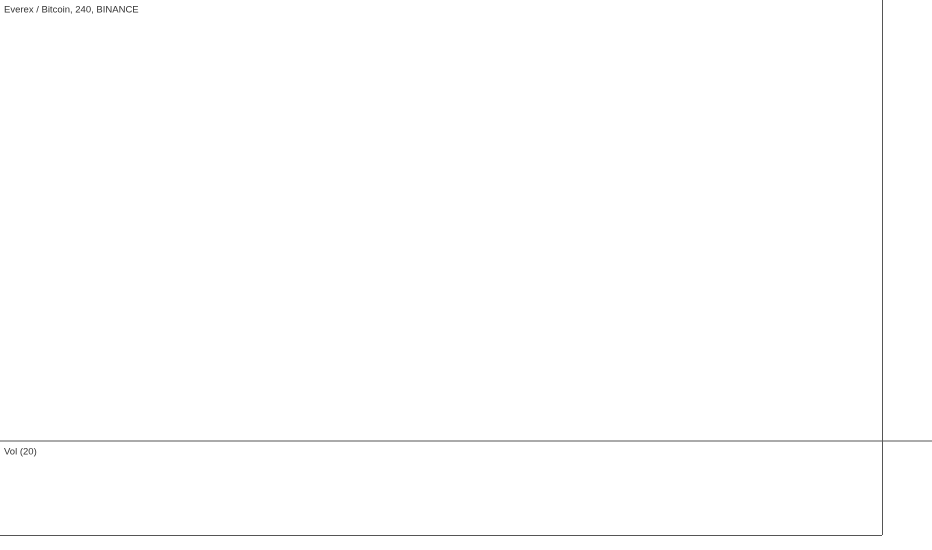 This screenshot has width=932, height=550. I want to click on volume-title: Vol (20), so click(20, 452).